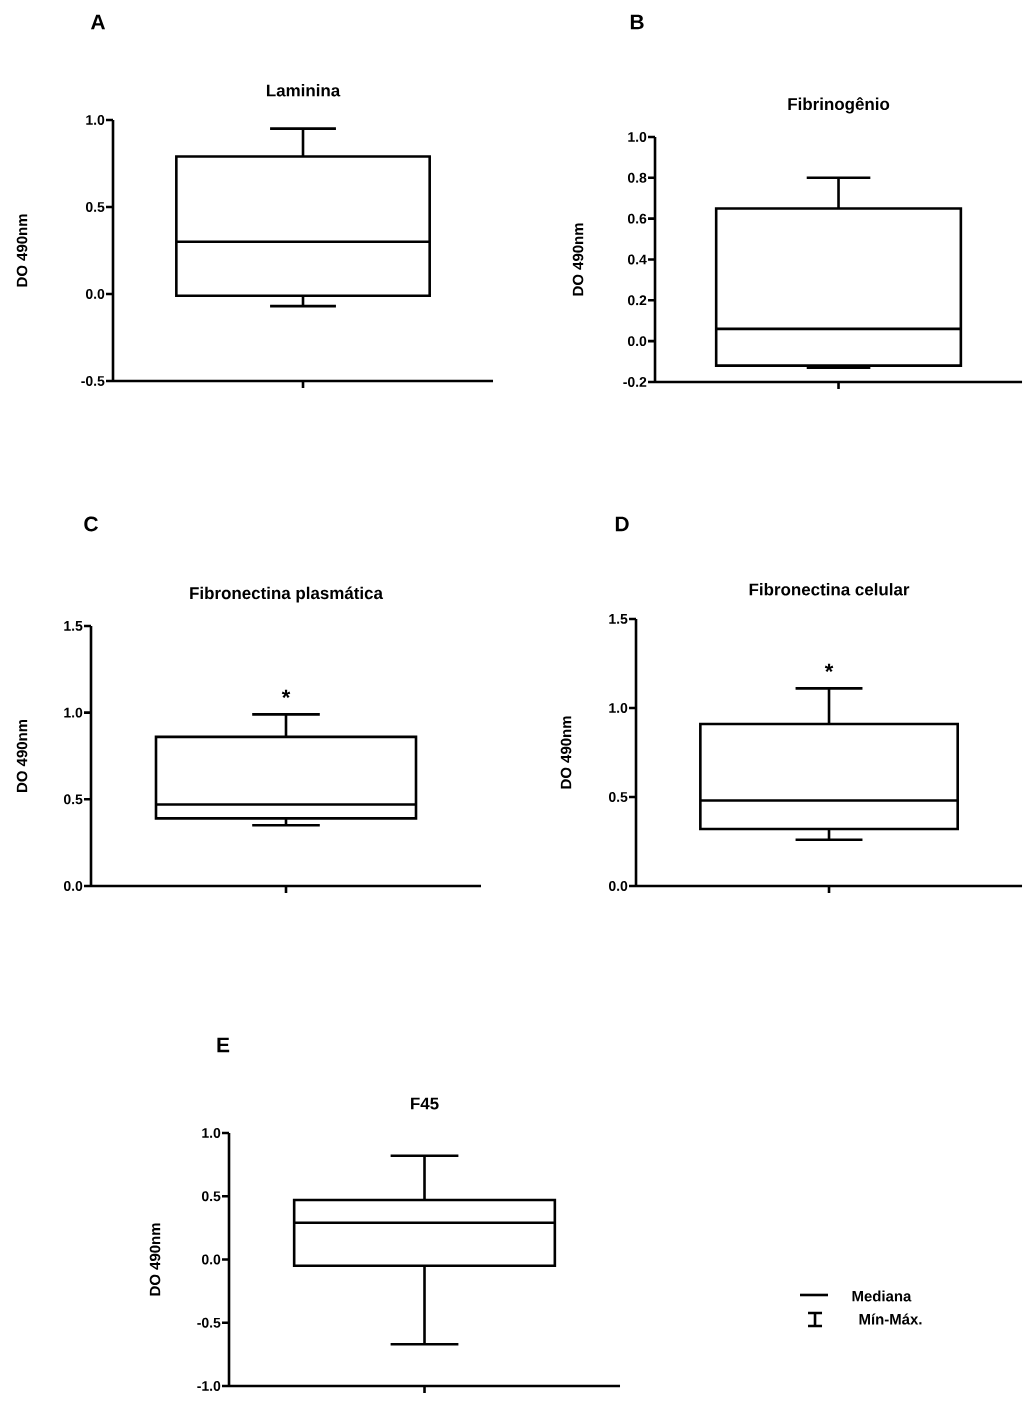  I want to click on text: B, so click(637, 22).